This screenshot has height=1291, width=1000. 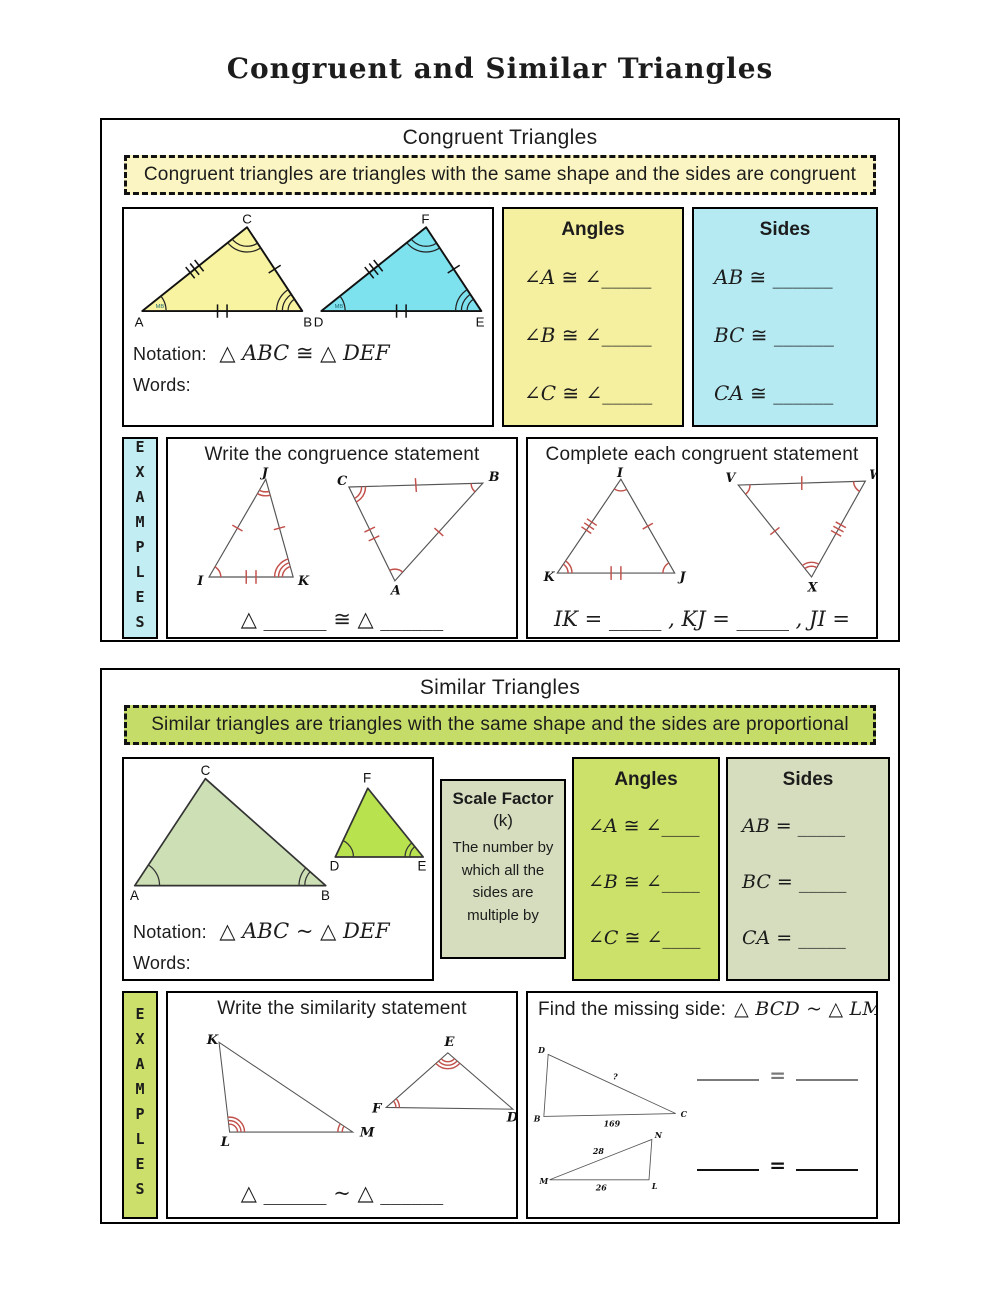 I want to click on side-blank-row: AB ≅ ______, so click(x=773, y=277).